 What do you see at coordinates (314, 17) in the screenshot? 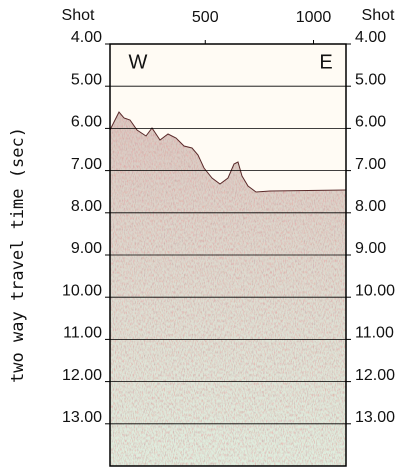
I see `x-tick-label: 1000` at bounding box center [314, 17].